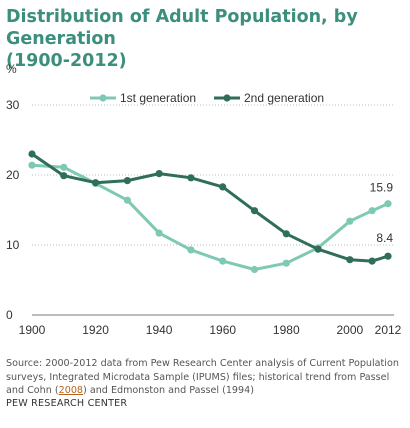 The height and width of the screenshot is (428, 410). Describe the element at coordinates (286, 234) in the screenshot. I see `data-point-s2-1980` at that location.